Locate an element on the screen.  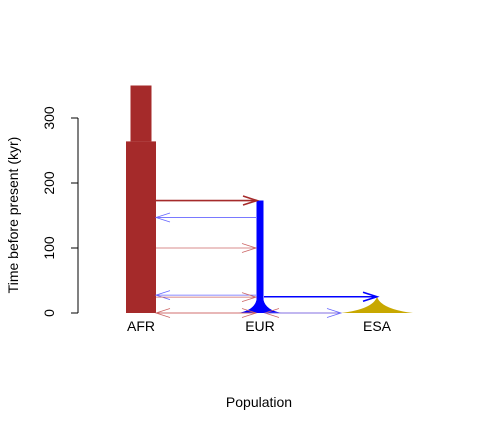
y-axis: 0 100 200 300 is located at coordinates (60, 211).